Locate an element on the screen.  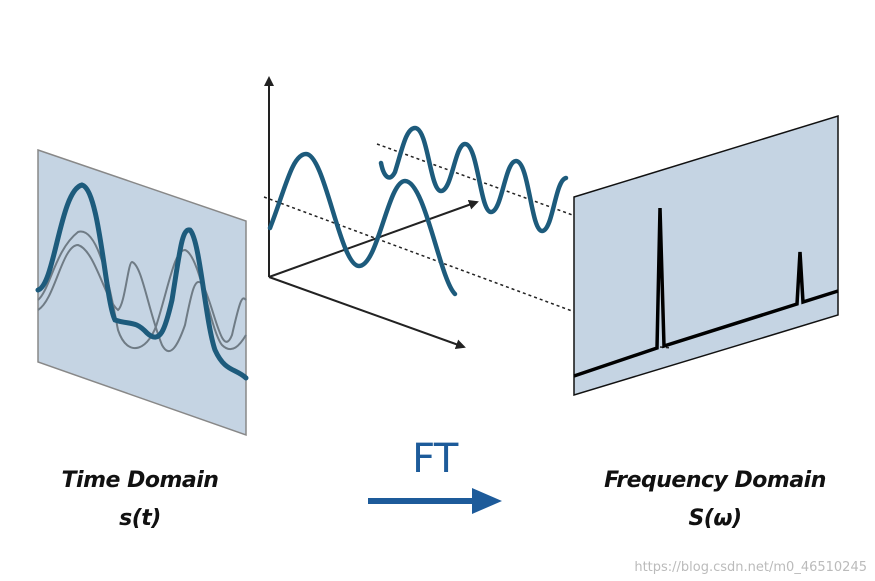
low-frequency-wave is located at coordinates (362, 224).